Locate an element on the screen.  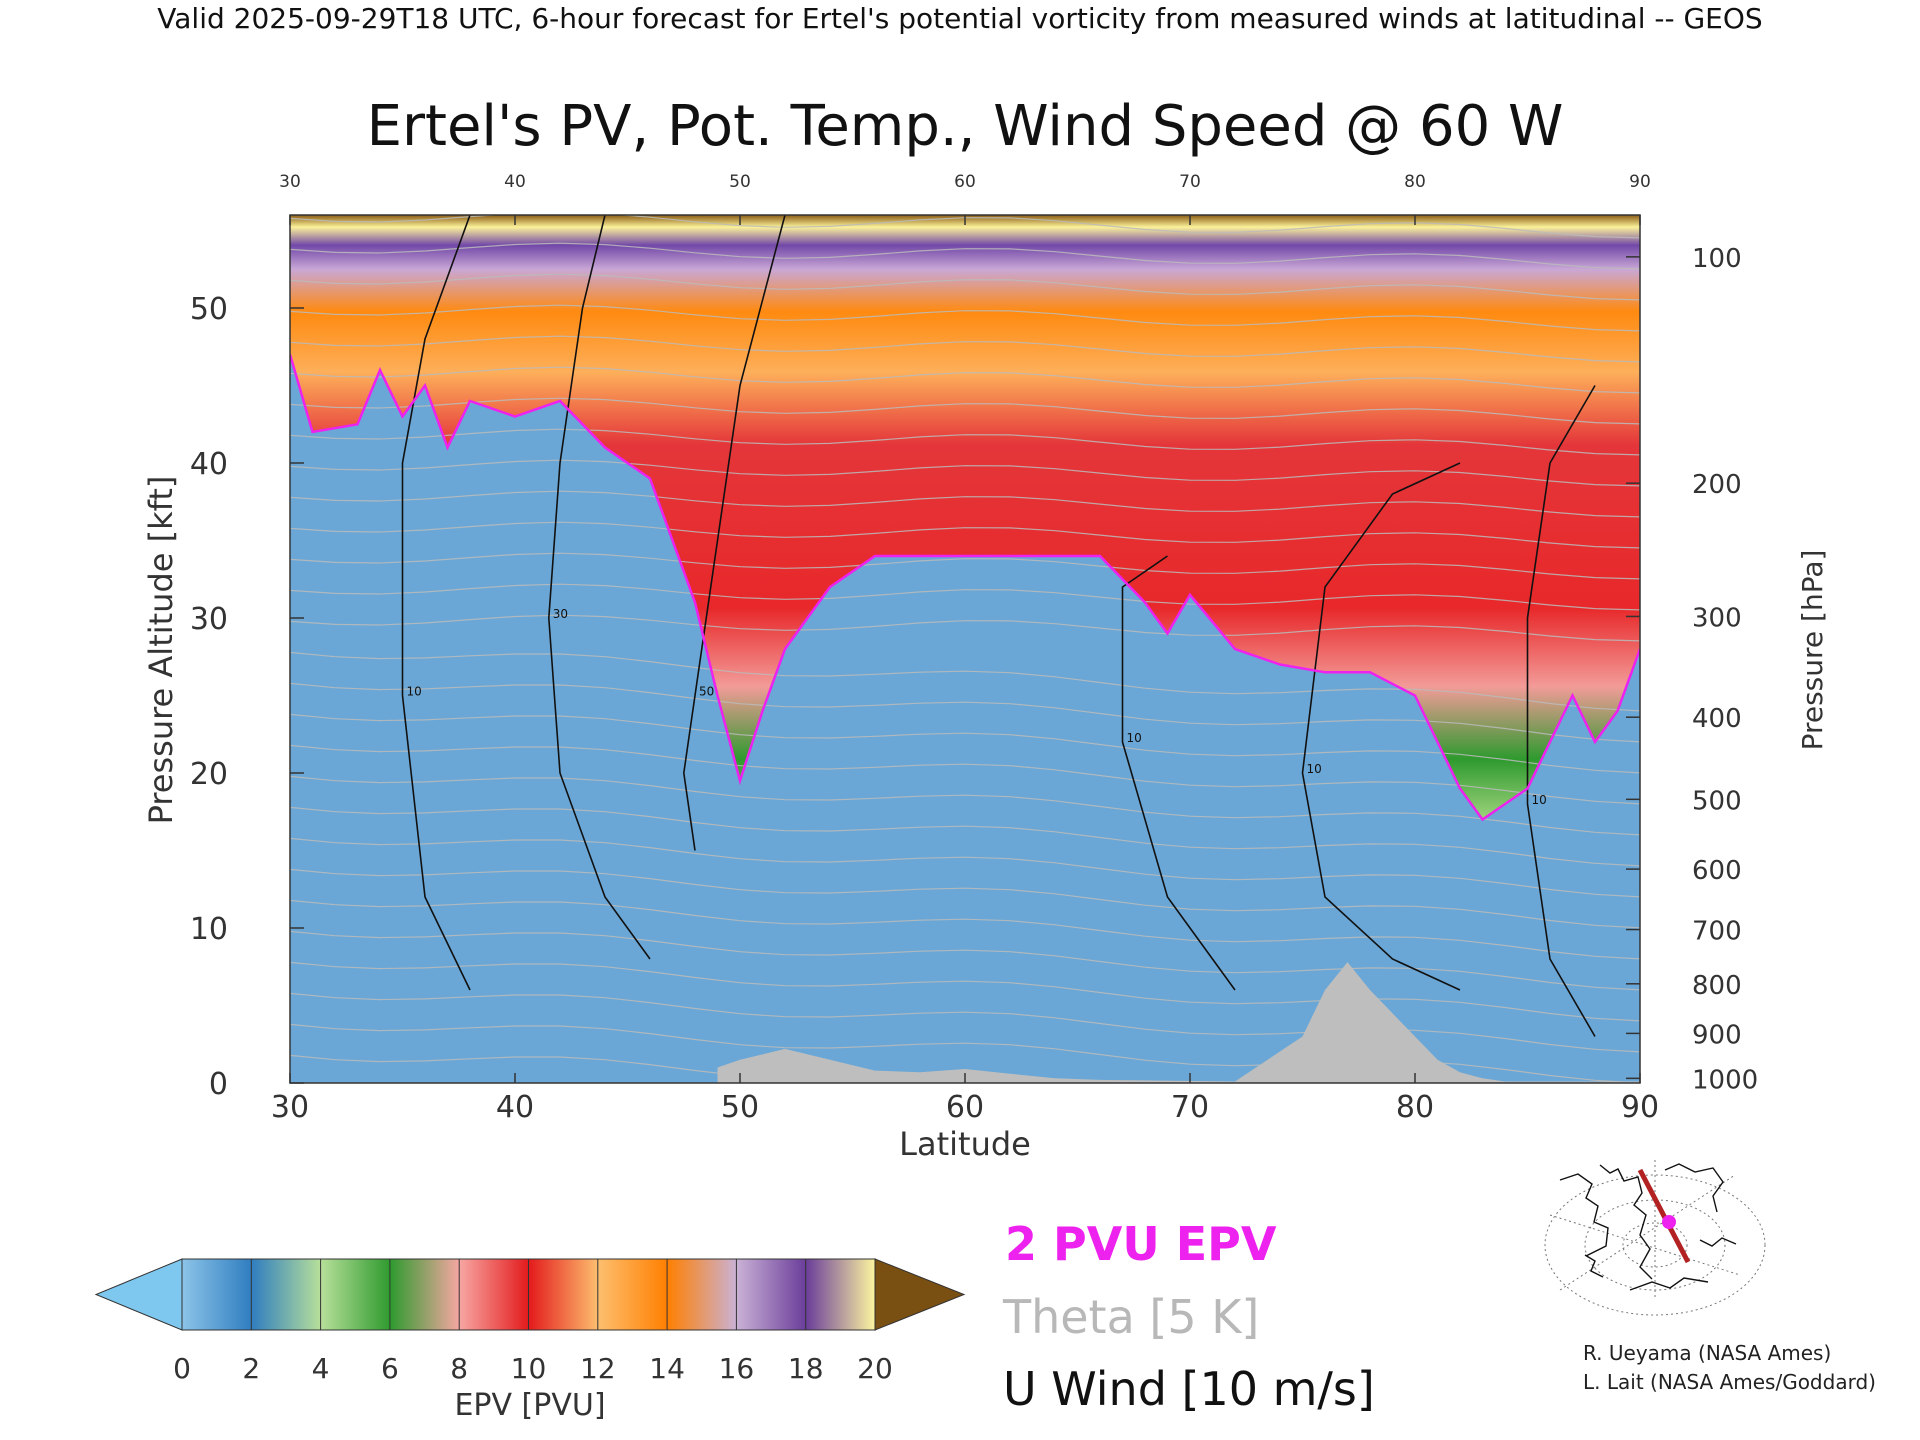
credit-line-1: R. Ueyama (NASA Ames) is located at coordinates (1707, 1353).